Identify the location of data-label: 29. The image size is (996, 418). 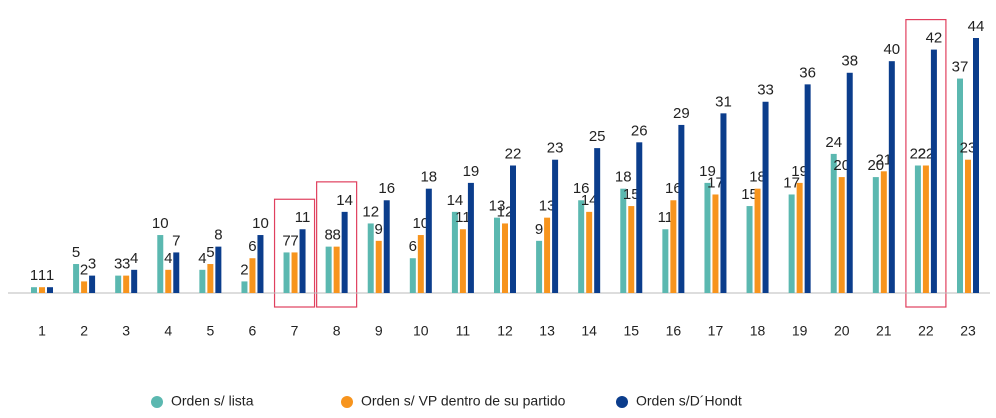
(681, 113).